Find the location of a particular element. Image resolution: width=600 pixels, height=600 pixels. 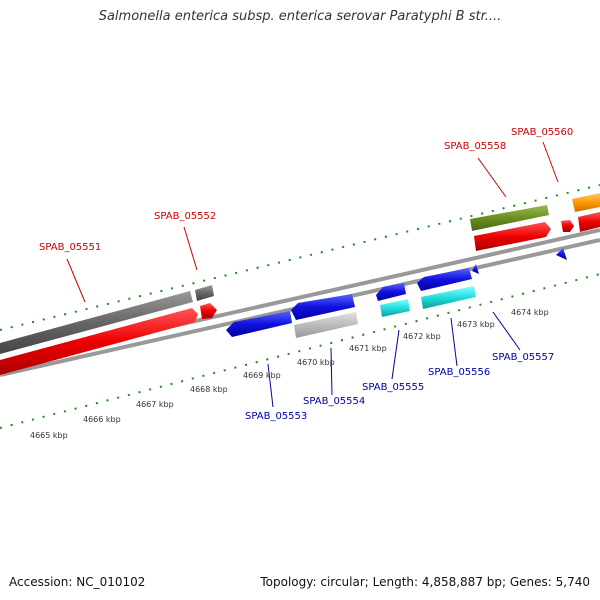

gene-spab-05551-gray is located at coordinates (96, 322).